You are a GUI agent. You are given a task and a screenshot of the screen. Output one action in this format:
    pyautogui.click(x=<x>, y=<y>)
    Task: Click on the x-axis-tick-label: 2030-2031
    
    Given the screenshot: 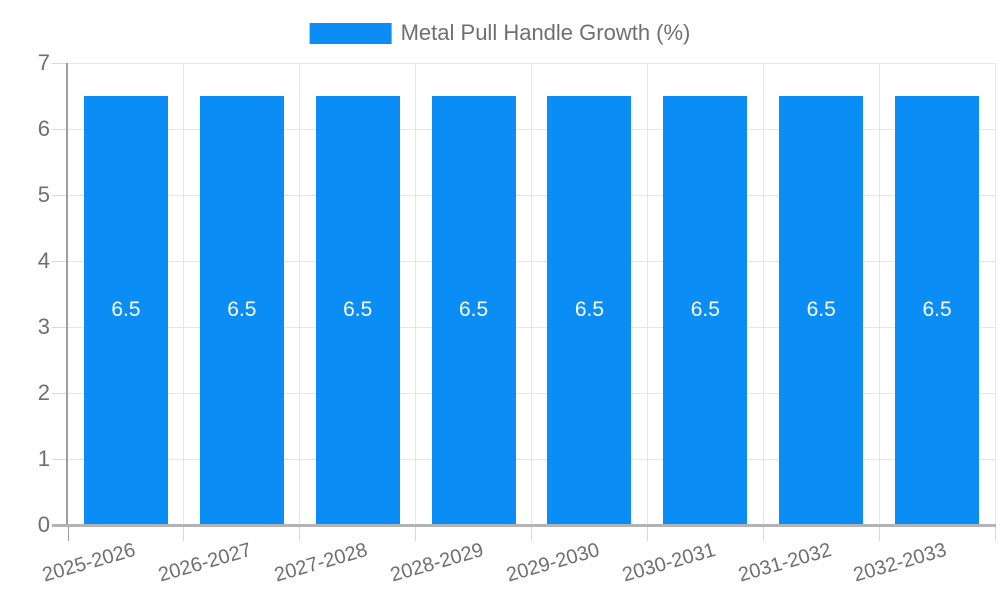 What is the action you would take?
    pyautogui.click(x=668, y=562)
    